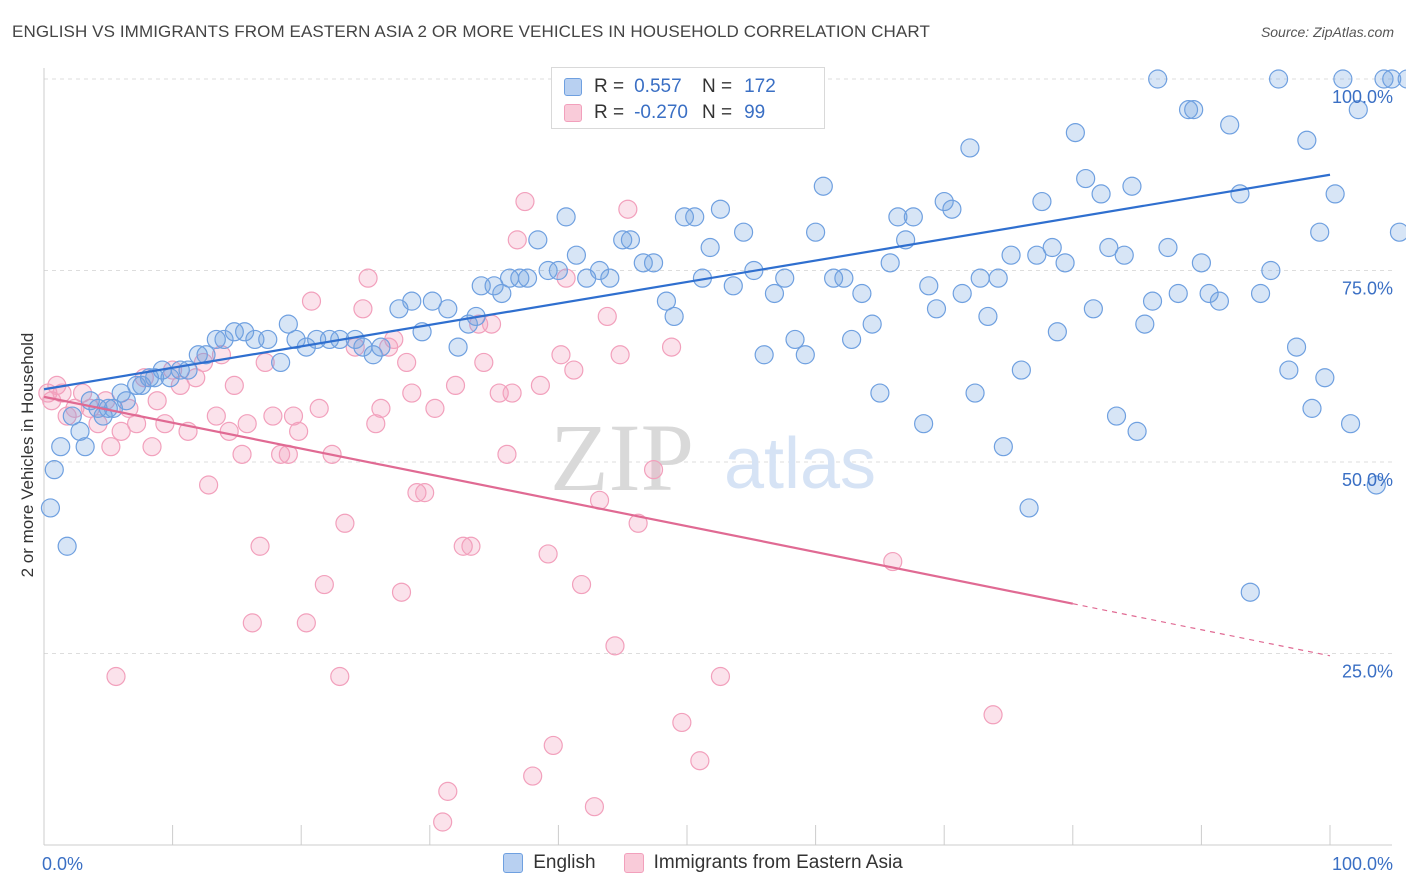 This screenshot has width=1406, height=892. I want to click on english-r-value: 0.557, so click(658, 86).